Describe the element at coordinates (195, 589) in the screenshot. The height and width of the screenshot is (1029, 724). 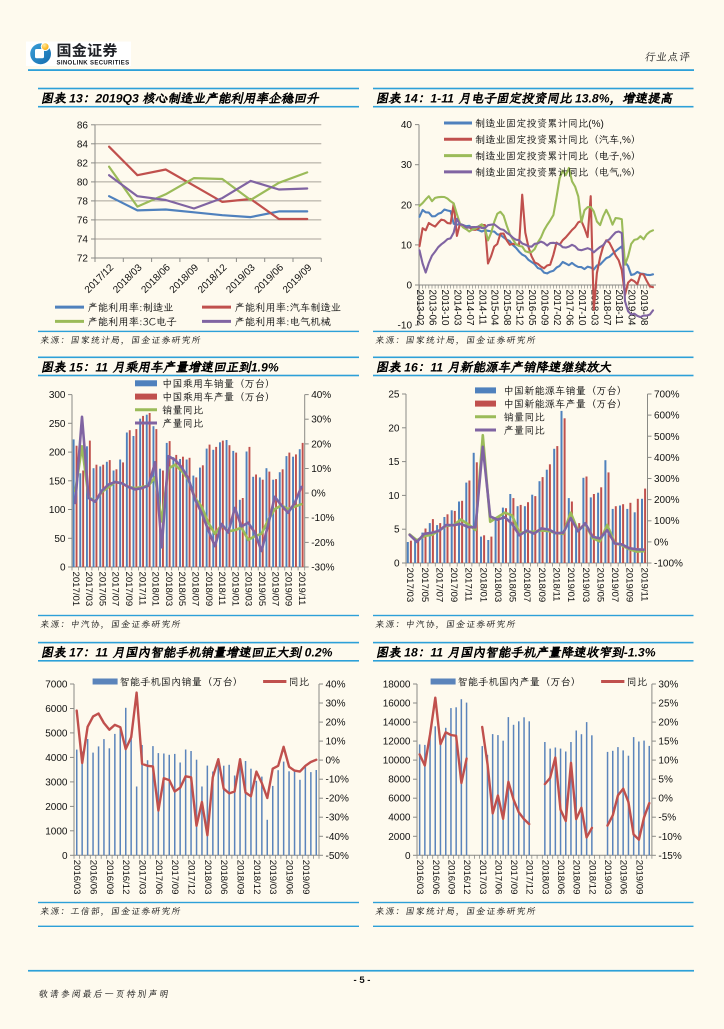
I see `svg-text: 2018/07` at that location.